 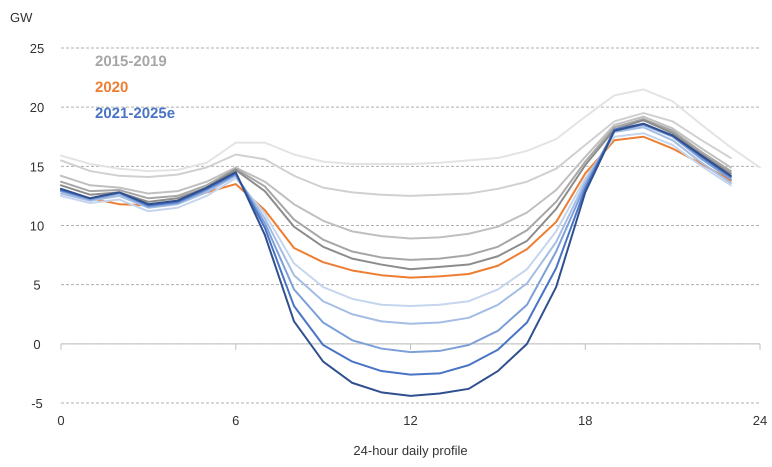 What do you see at coordinates (37, 344) in the screenshot?
I see `y-tick-label: 0` at bounding box center [37, 344].